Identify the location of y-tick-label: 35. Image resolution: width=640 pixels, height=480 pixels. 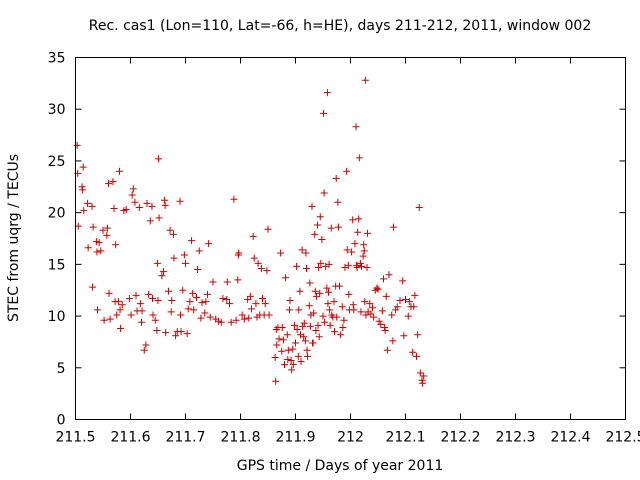
(57, 59).